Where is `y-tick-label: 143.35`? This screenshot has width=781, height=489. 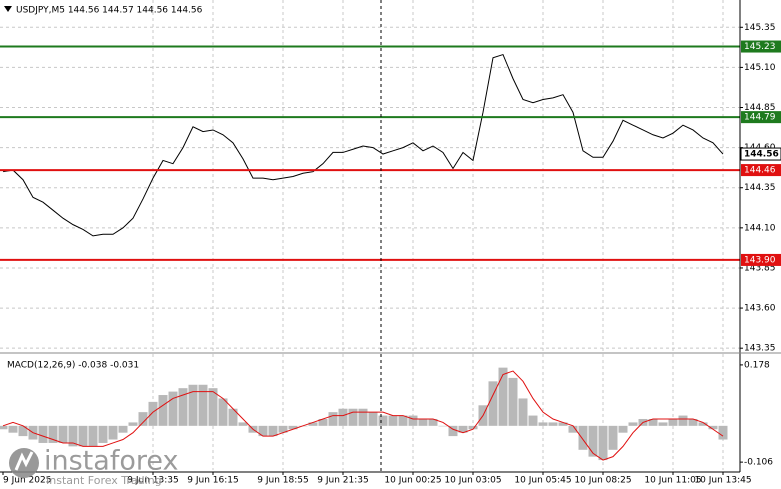 y-tick-label: 143.35 is located at coordinates (760, 349).